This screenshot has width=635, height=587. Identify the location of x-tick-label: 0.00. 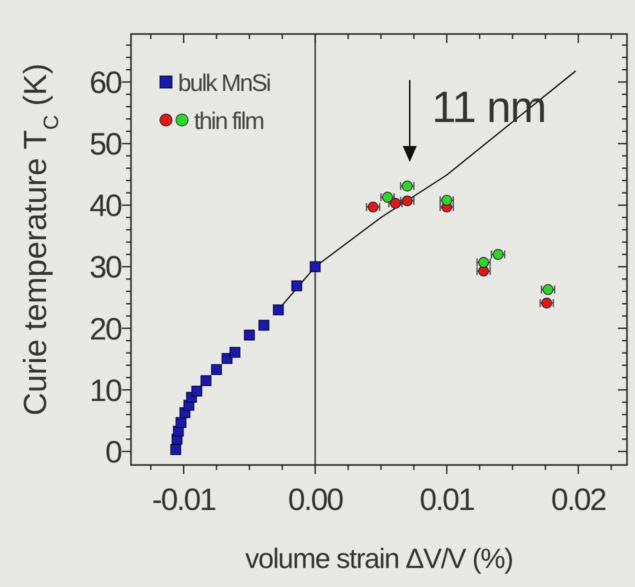
(316, 499).